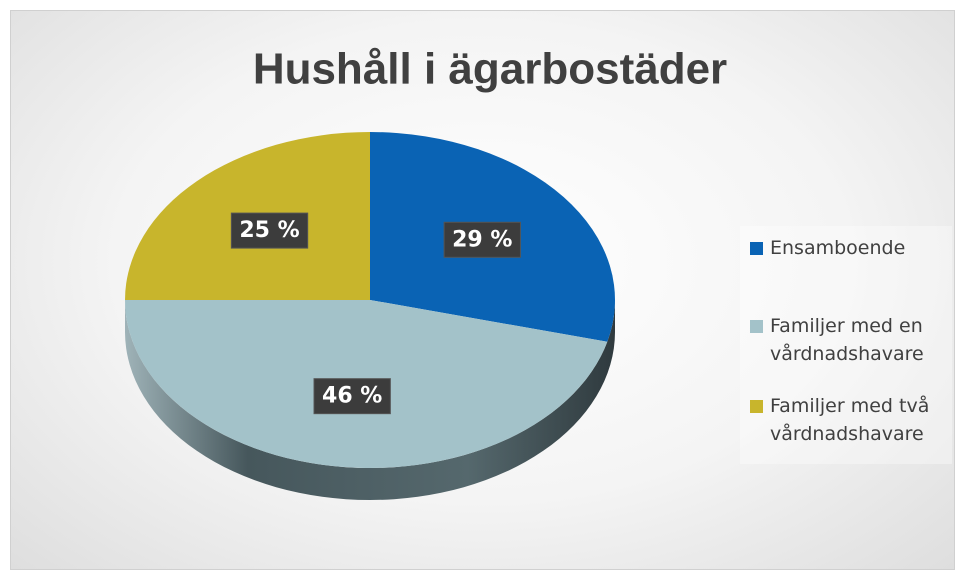  I want to click on chart-title: Hushåll i ägarbostäder, so click(490, 69).